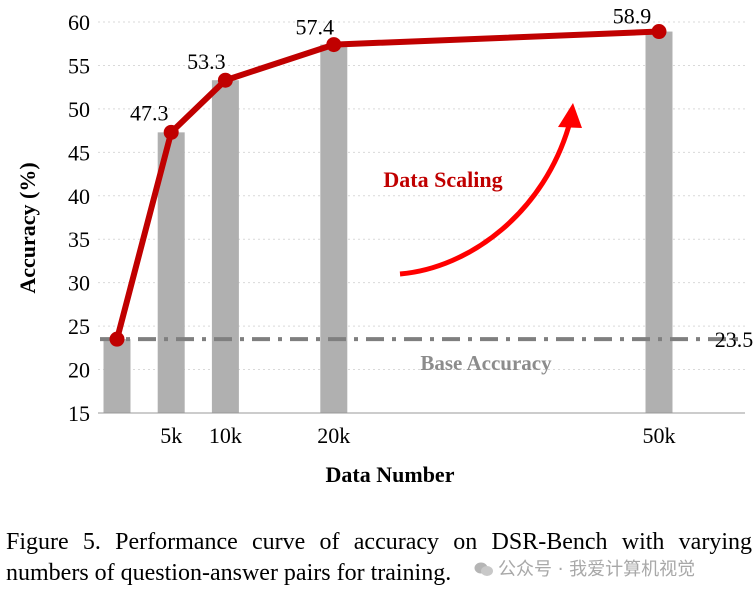 This screenshot has width=756, height=596. I want to click on y-tick-label: 45, so click(79, 152).